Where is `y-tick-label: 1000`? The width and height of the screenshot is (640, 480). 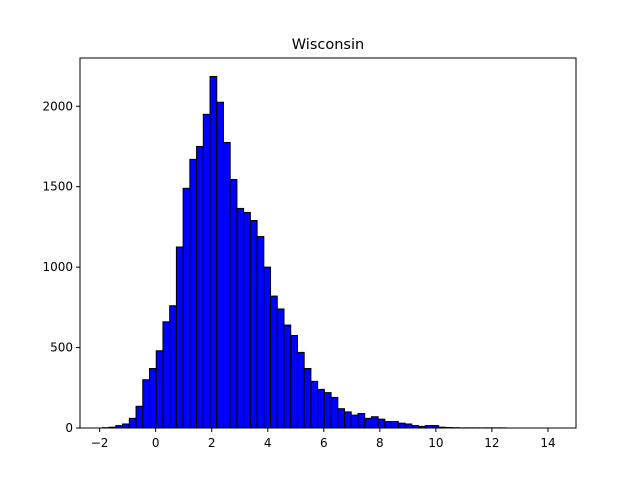
y-tick-label: 1000 is located at coordinates (57, 267).